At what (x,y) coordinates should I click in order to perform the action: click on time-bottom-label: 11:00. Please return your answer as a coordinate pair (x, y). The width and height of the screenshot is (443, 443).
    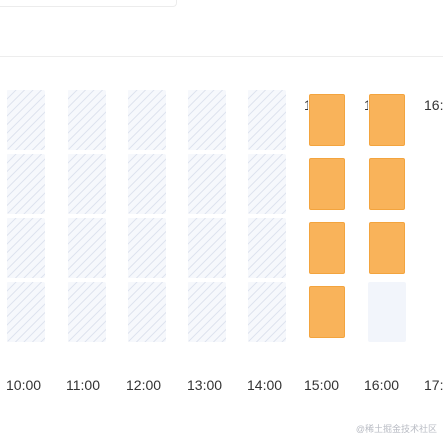
    Looking at the image, I should click on (83, 385).